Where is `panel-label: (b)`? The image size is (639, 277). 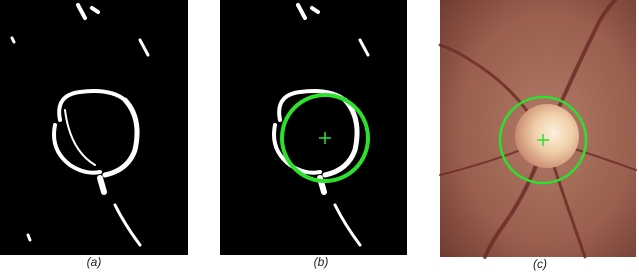
panel-label: (b) is located at coordinates (321, 262).